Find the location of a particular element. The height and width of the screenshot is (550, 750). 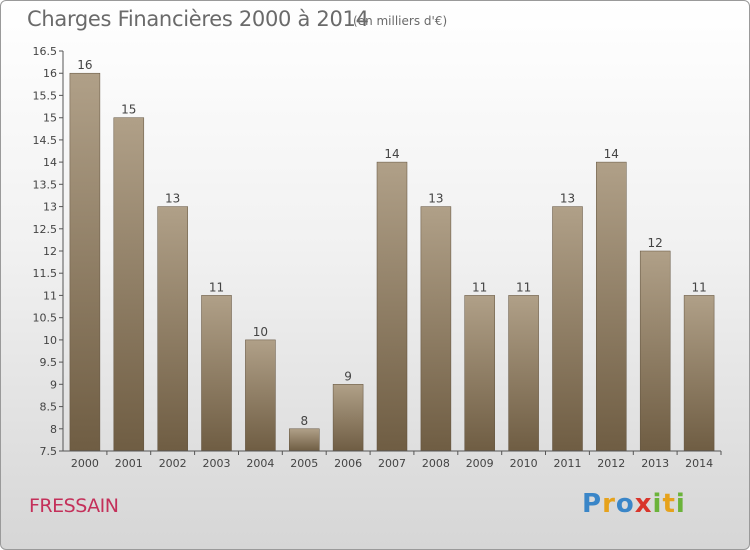

bar-value-label: 12 is located at coordinates (655, 243).